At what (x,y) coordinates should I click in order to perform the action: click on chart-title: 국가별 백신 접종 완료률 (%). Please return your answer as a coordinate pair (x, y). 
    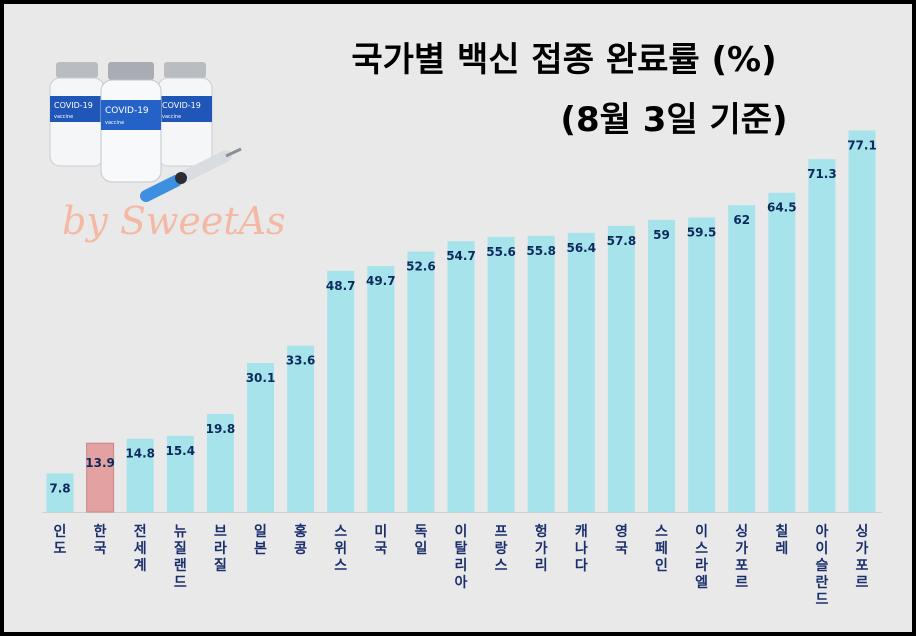
    Looking at the image, I should click on (564, 60).